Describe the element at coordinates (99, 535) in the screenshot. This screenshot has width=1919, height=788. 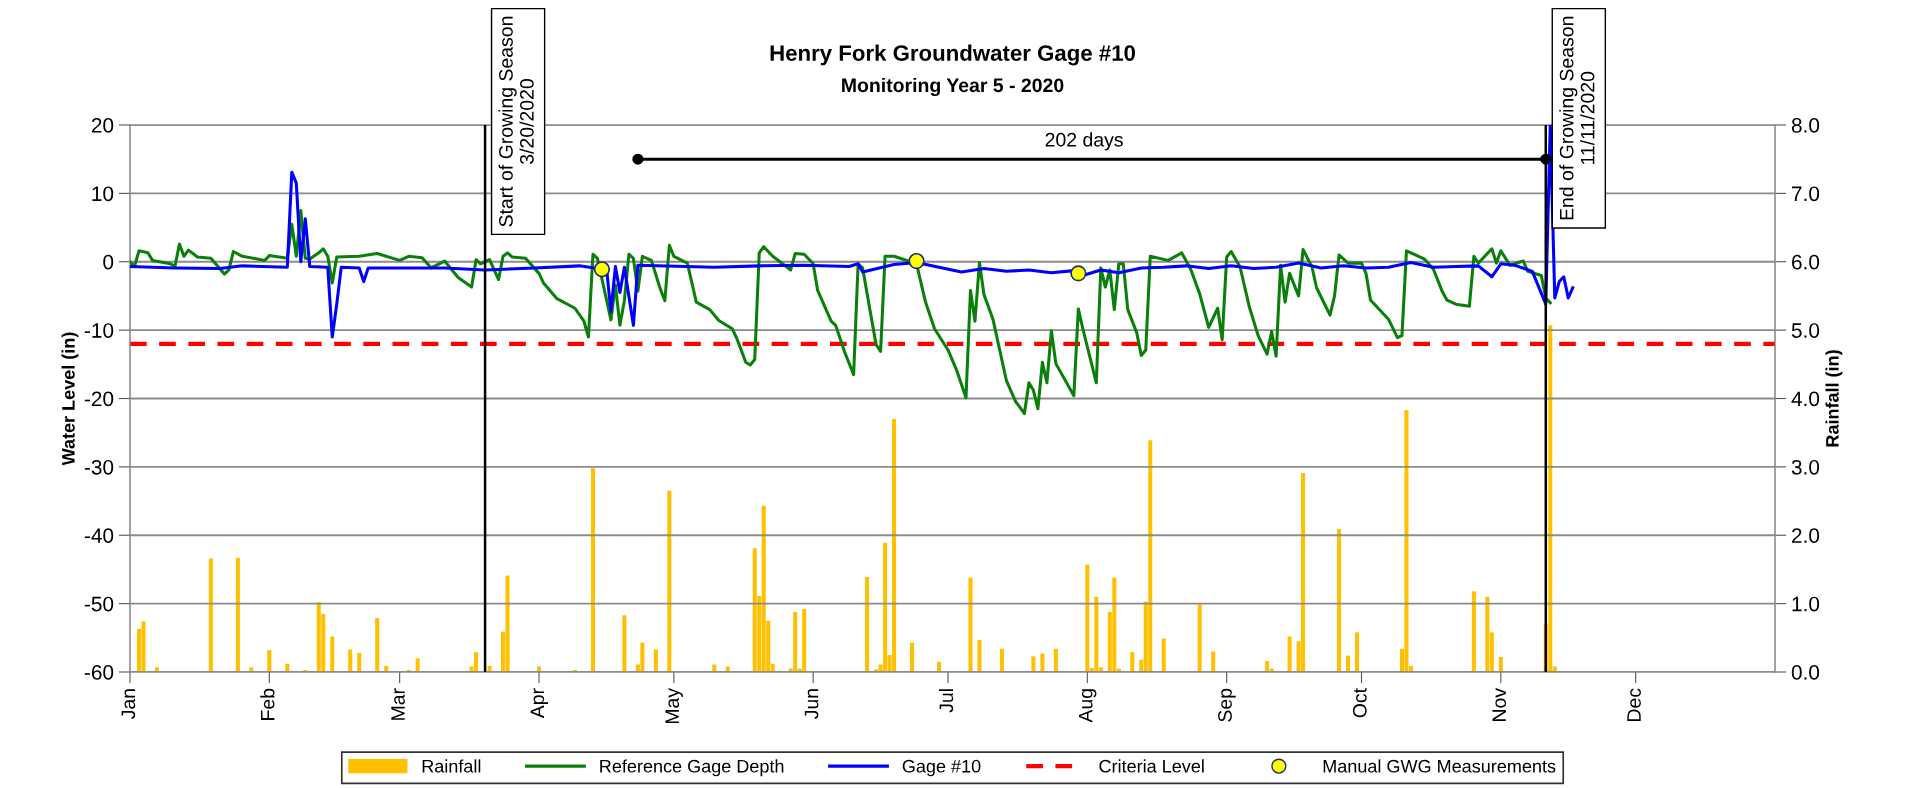
I see `y-tick-label: -40` at that location.